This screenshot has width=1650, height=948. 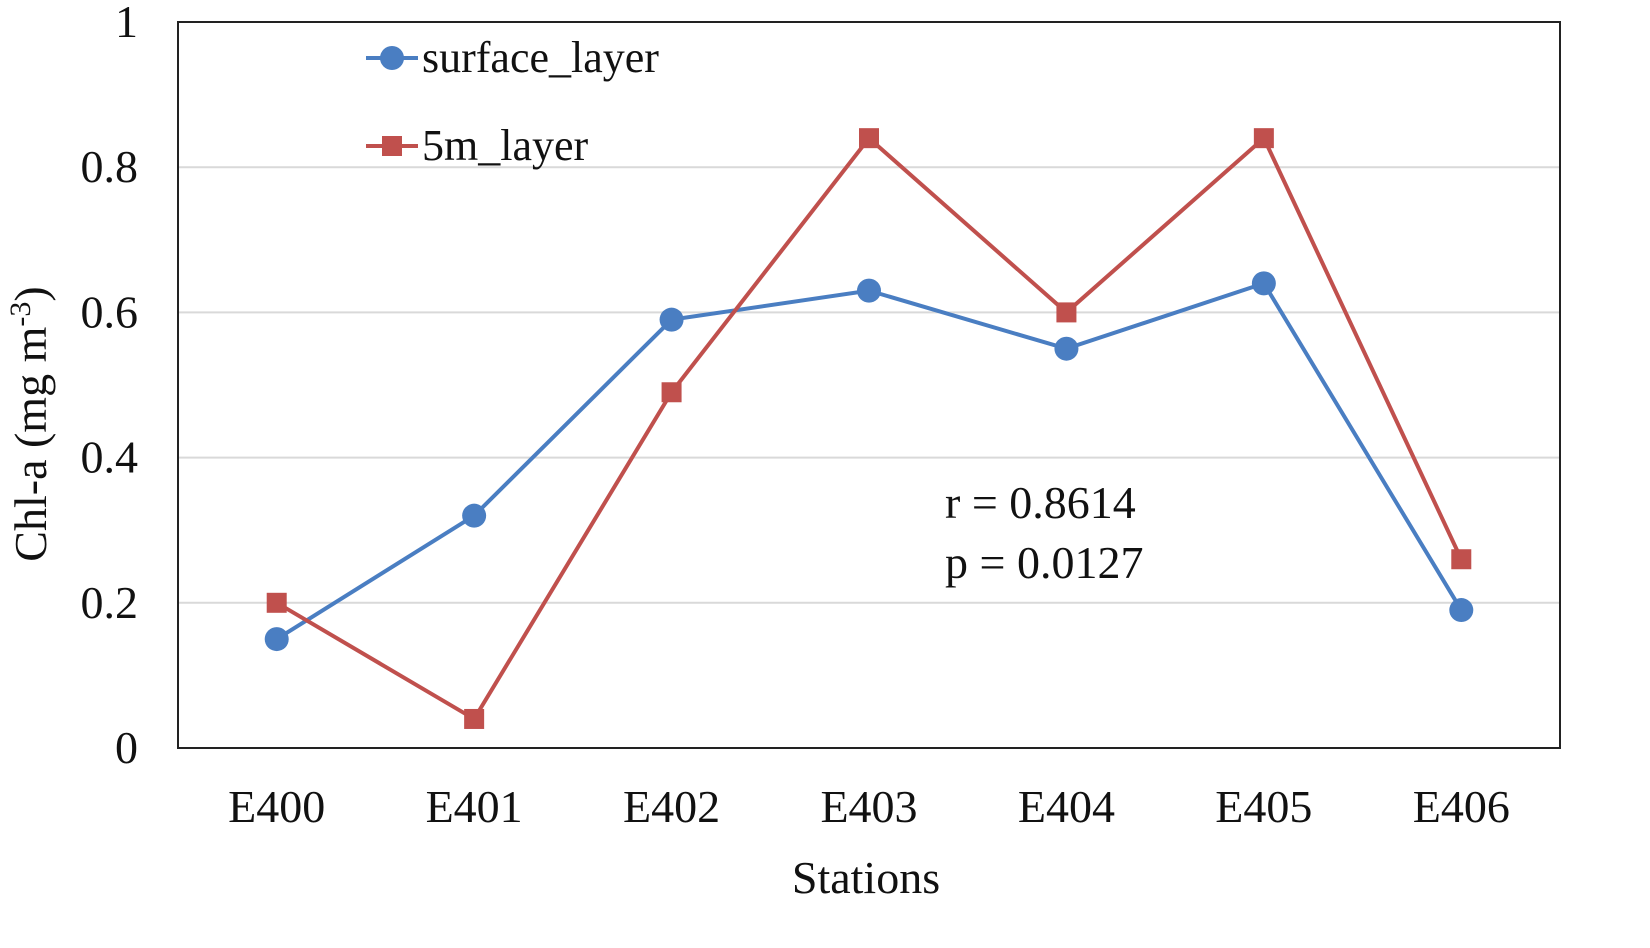 I want to click on annotation-p-value: p = 0.0127, so click(x=1044, y=562).